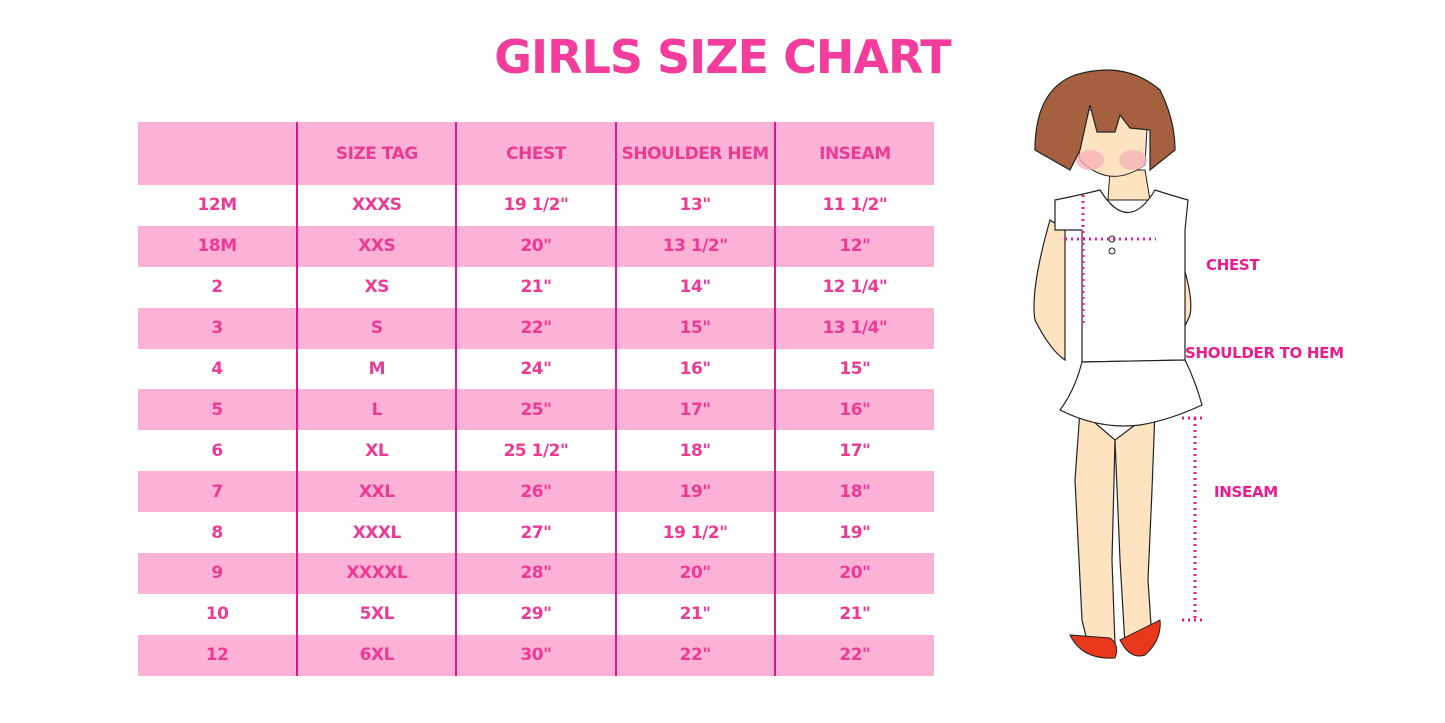 The height and width of the screenshot is (723, 1445). I want to click on table-cell: L, so click(376, 410).